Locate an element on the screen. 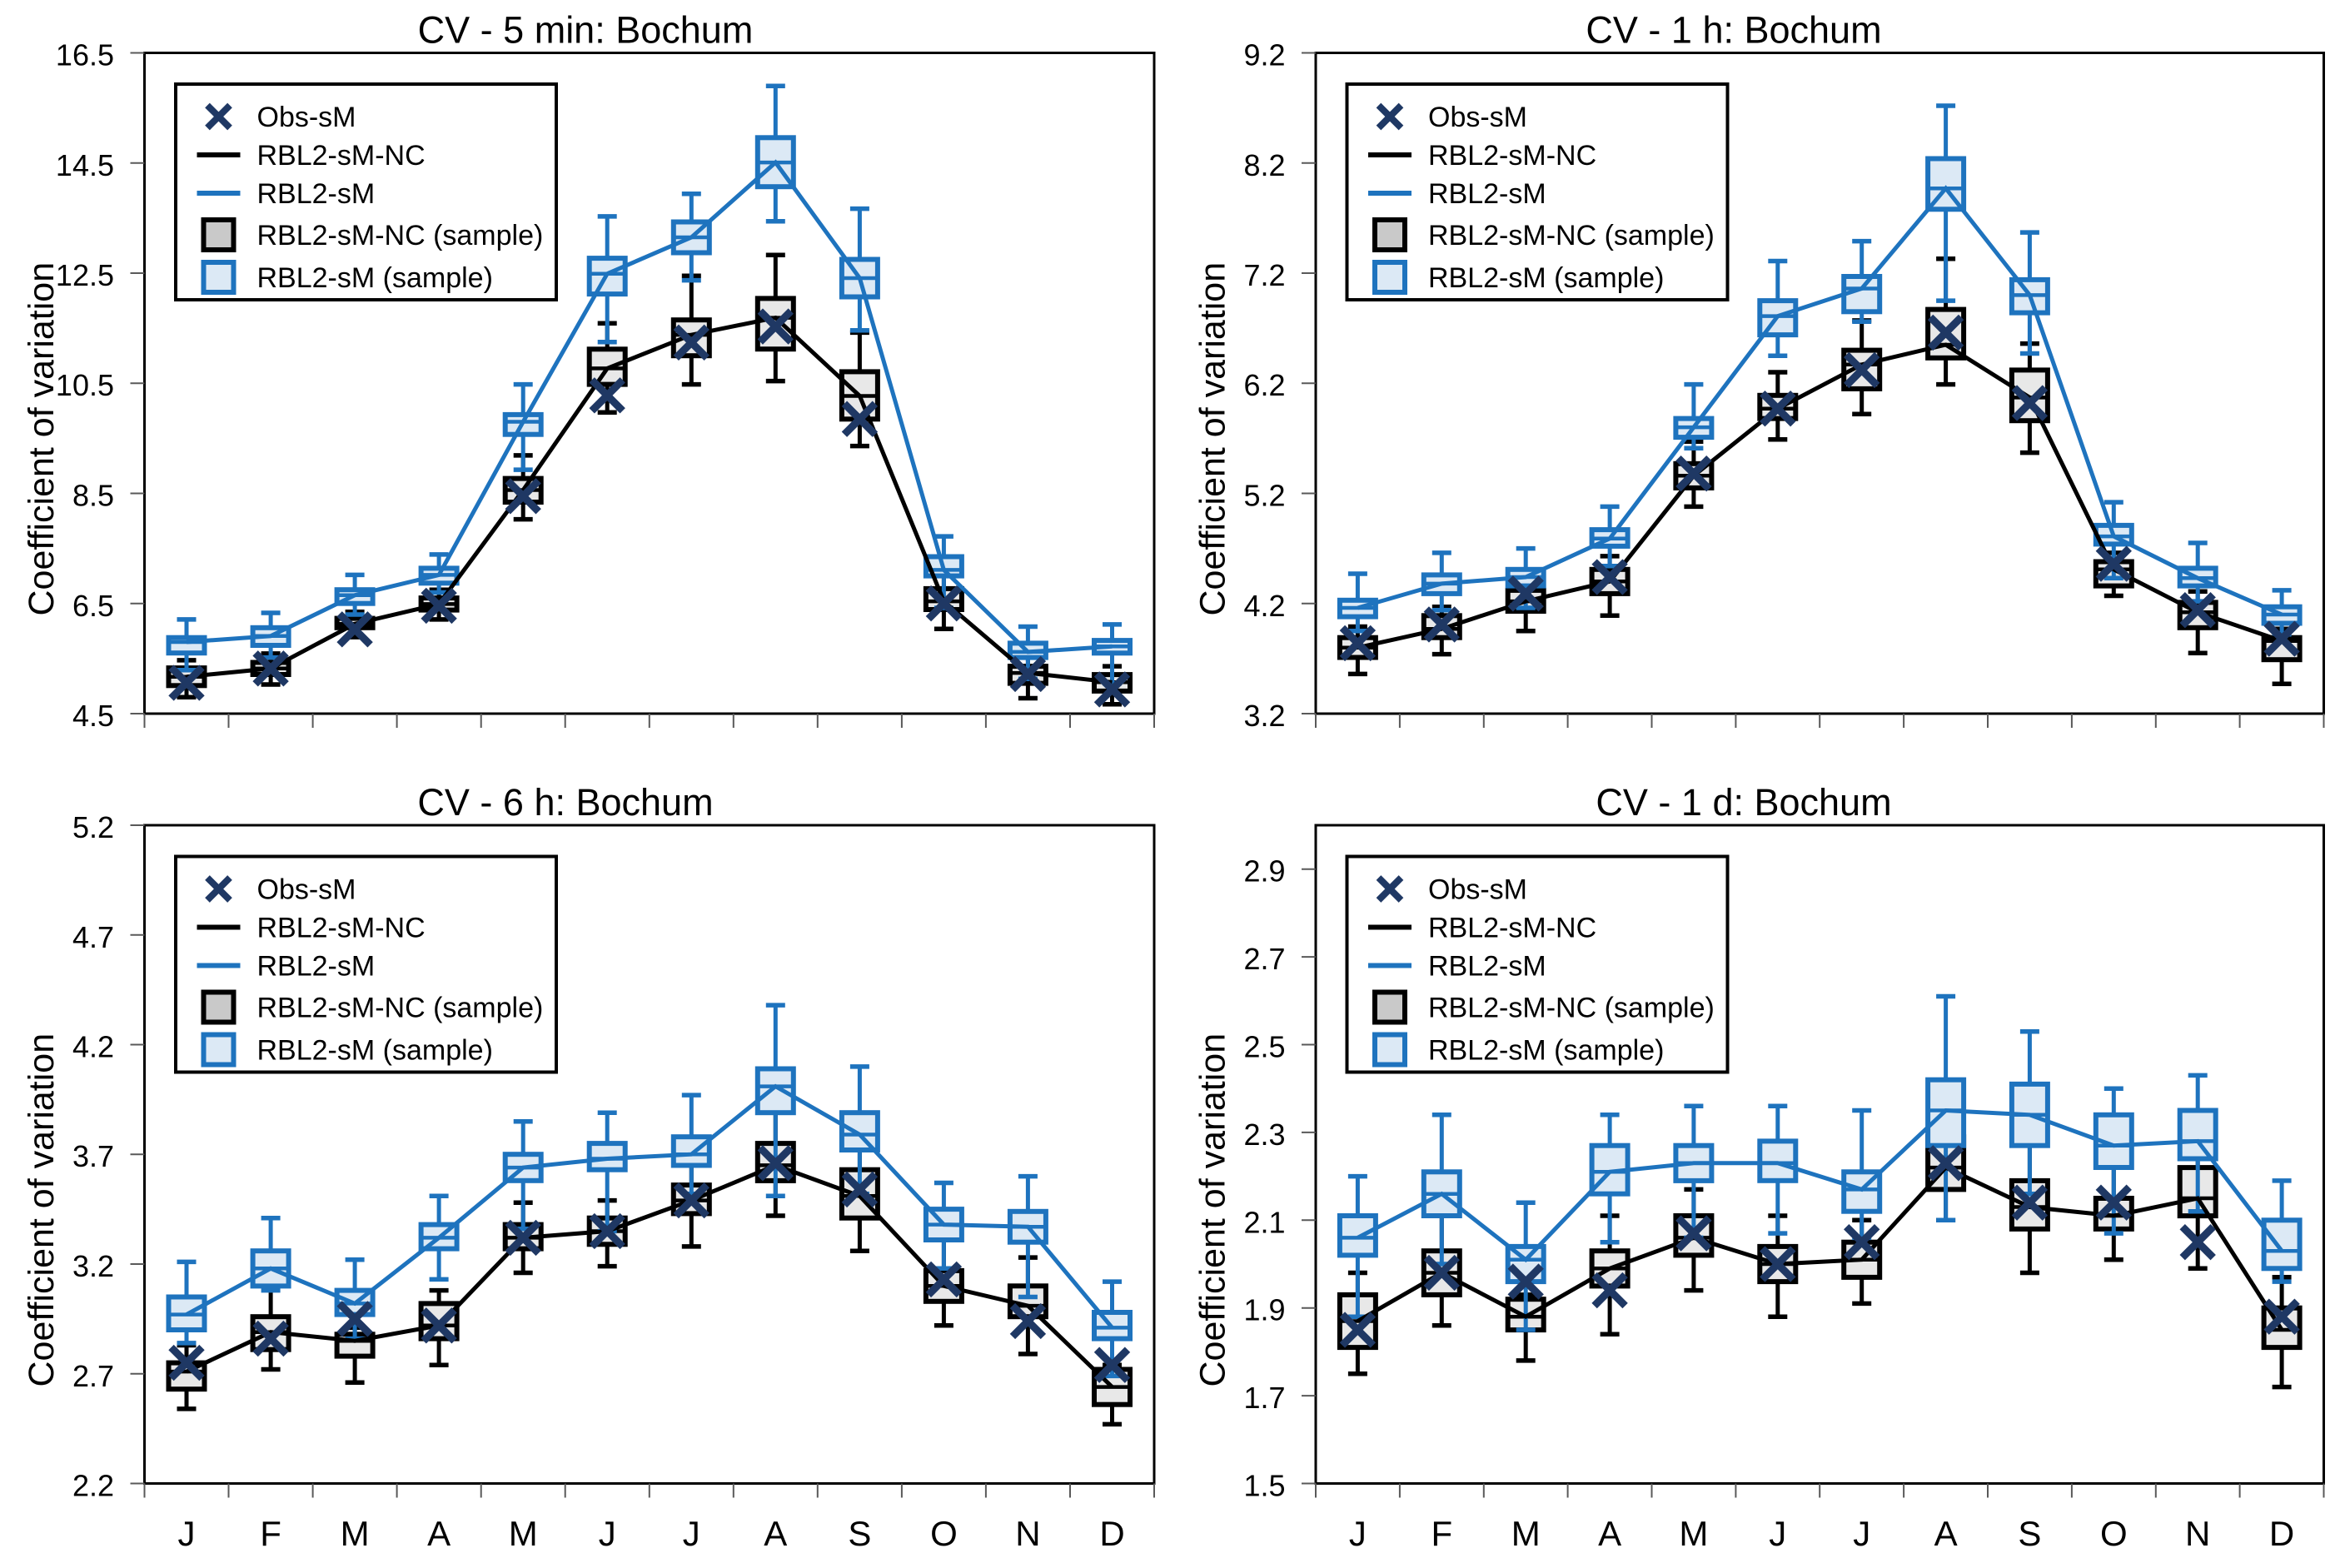 The height and width of the screenshot is (1568, 2340). svg-text: 4.5 is located at coordinates (93, 716).